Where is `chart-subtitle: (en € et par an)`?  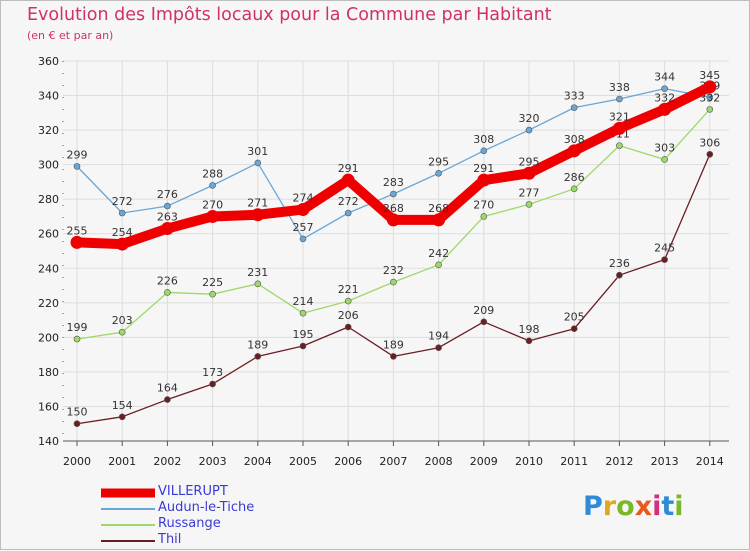
chart-subtitle: (en € et par an) is located at coordinates (70, 35).